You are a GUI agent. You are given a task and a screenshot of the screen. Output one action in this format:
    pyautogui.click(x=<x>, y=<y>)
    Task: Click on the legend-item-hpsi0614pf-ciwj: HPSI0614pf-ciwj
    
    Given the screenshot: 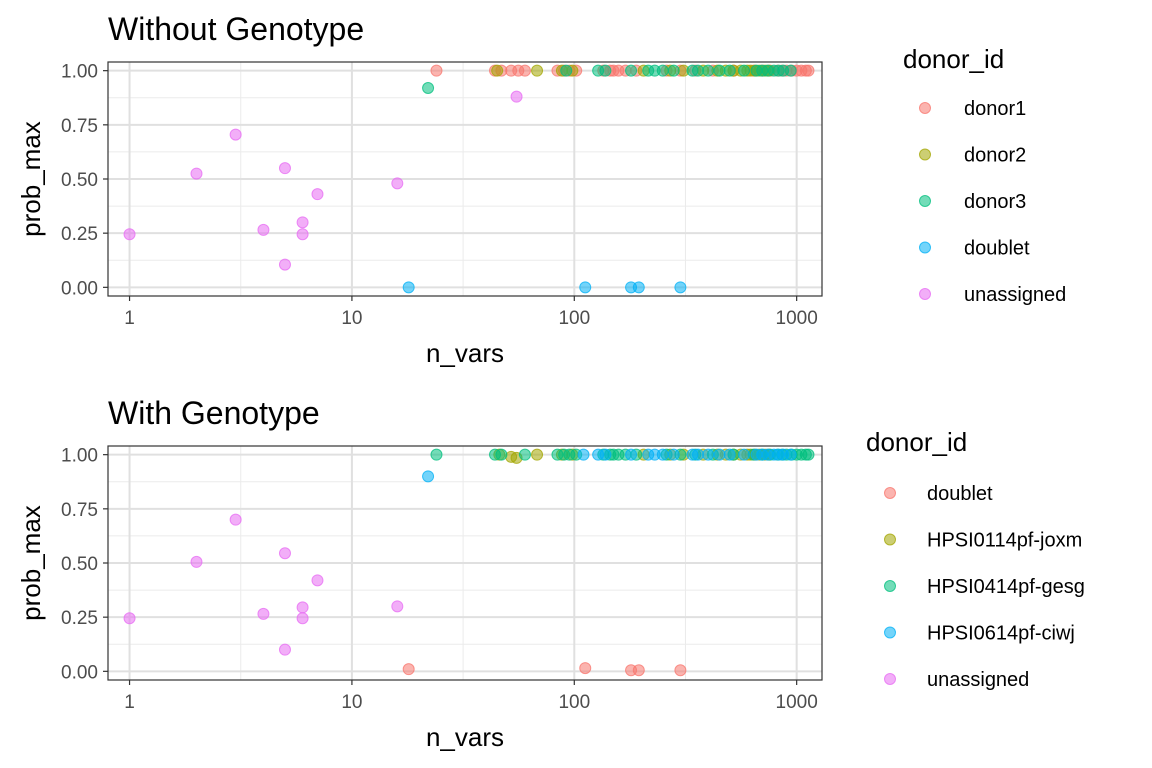 What is the action you would take?
    pyautogui.click(x=979, y=634)
    